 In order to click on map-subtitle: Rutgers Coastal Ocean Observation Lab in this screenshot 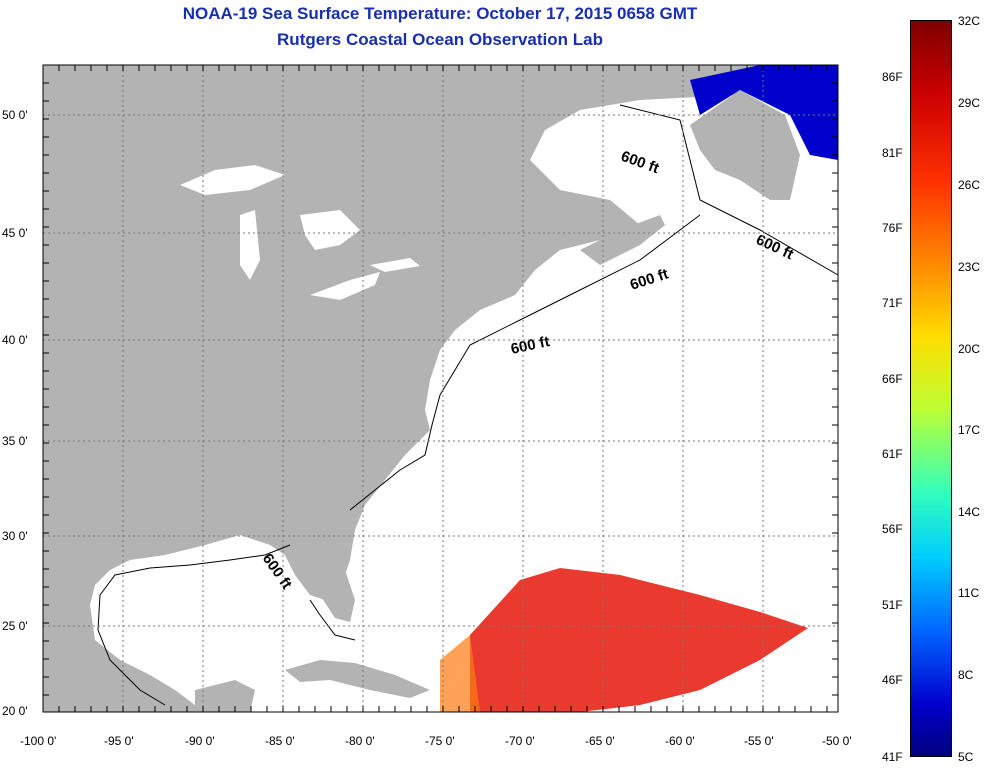, I will do `click(440, 39)`.